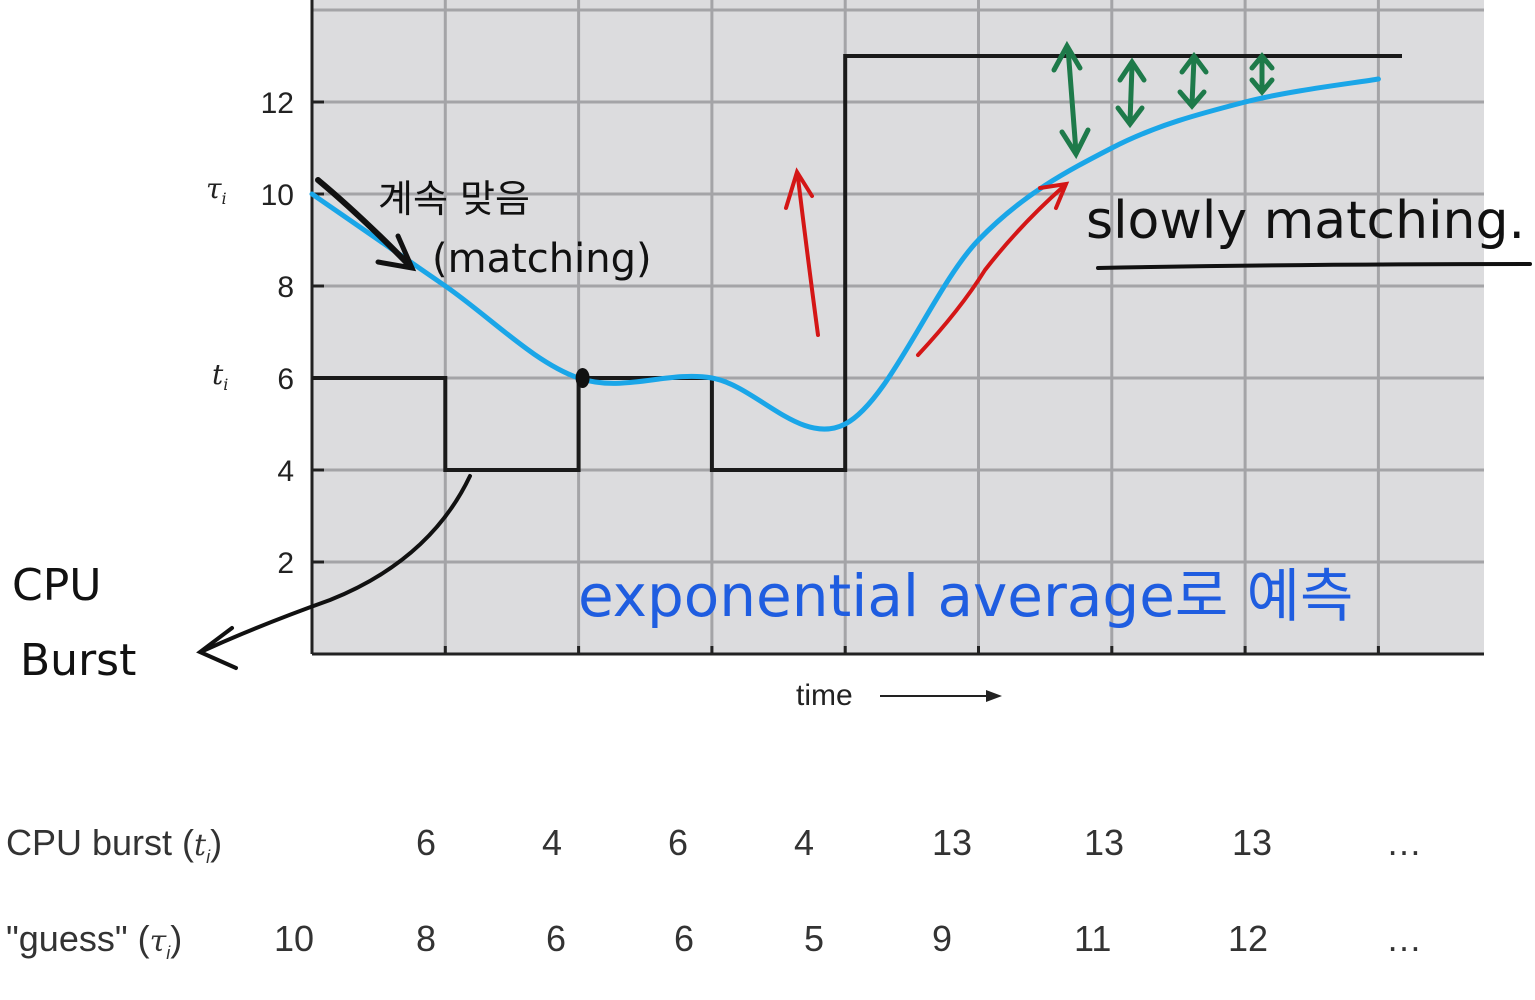 Image resolution: width=1535 pixels, height=1000 pixels. Describe the element at coordinates (94, 941) in the screenshot. I see `guess-row-label: "guess" (τi)` at that location.